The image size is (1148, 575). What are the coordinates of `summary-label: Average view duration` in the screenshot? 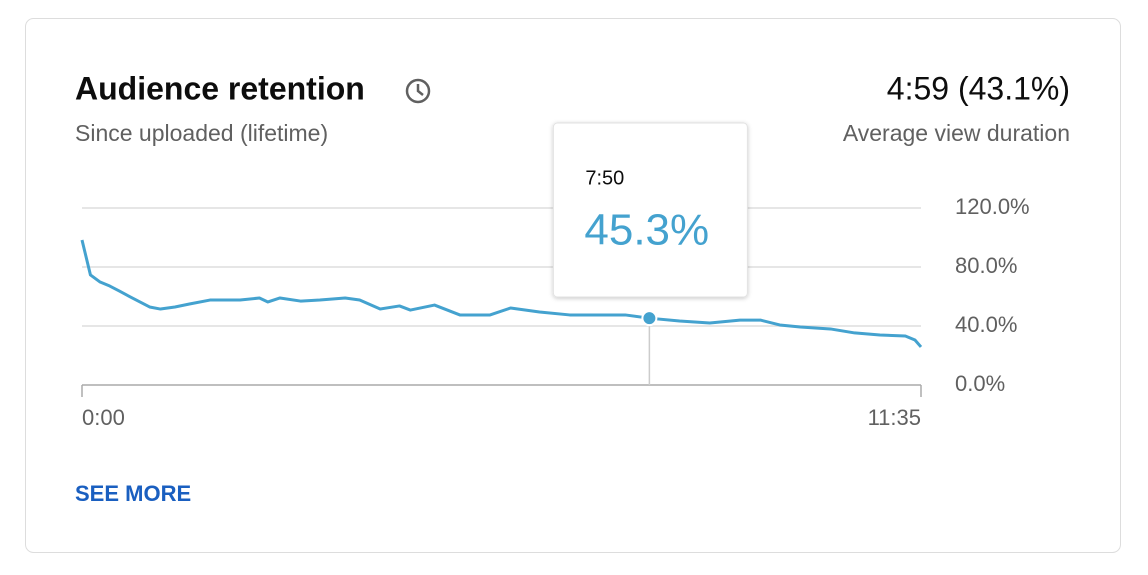 It's located at (956, 133).